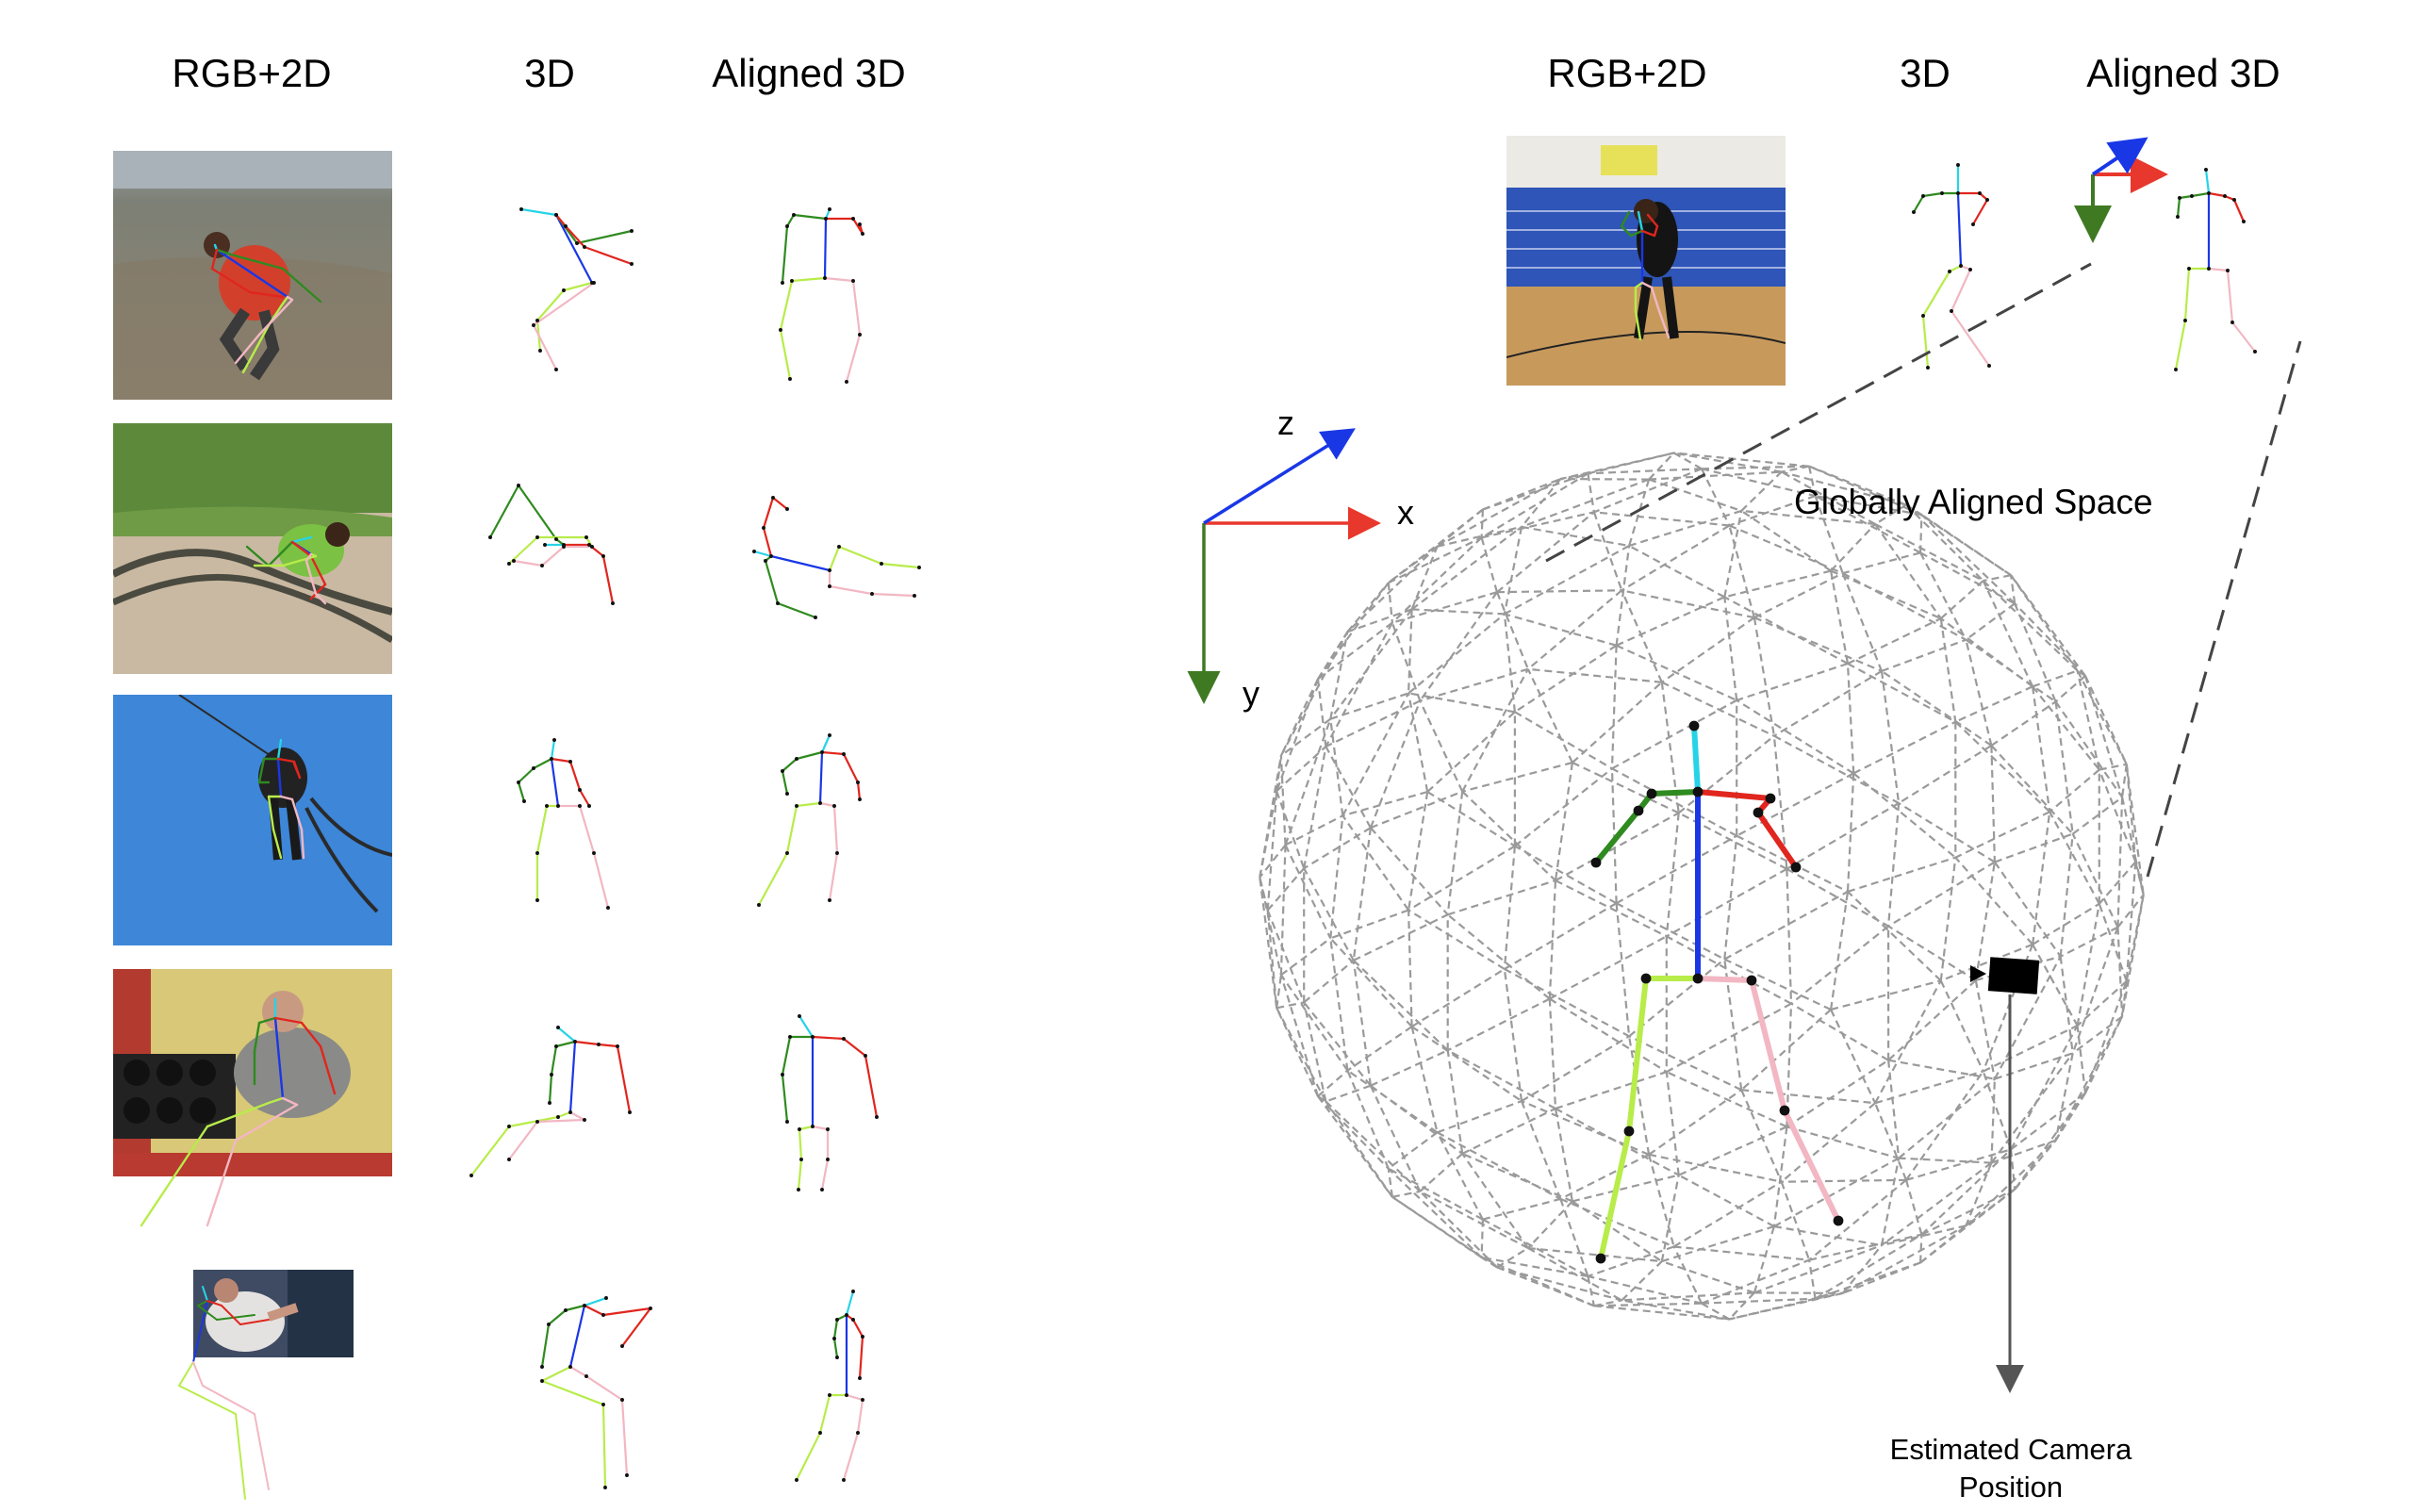  I want to click on sky-2d-overlay-bone, so click(271, 813).